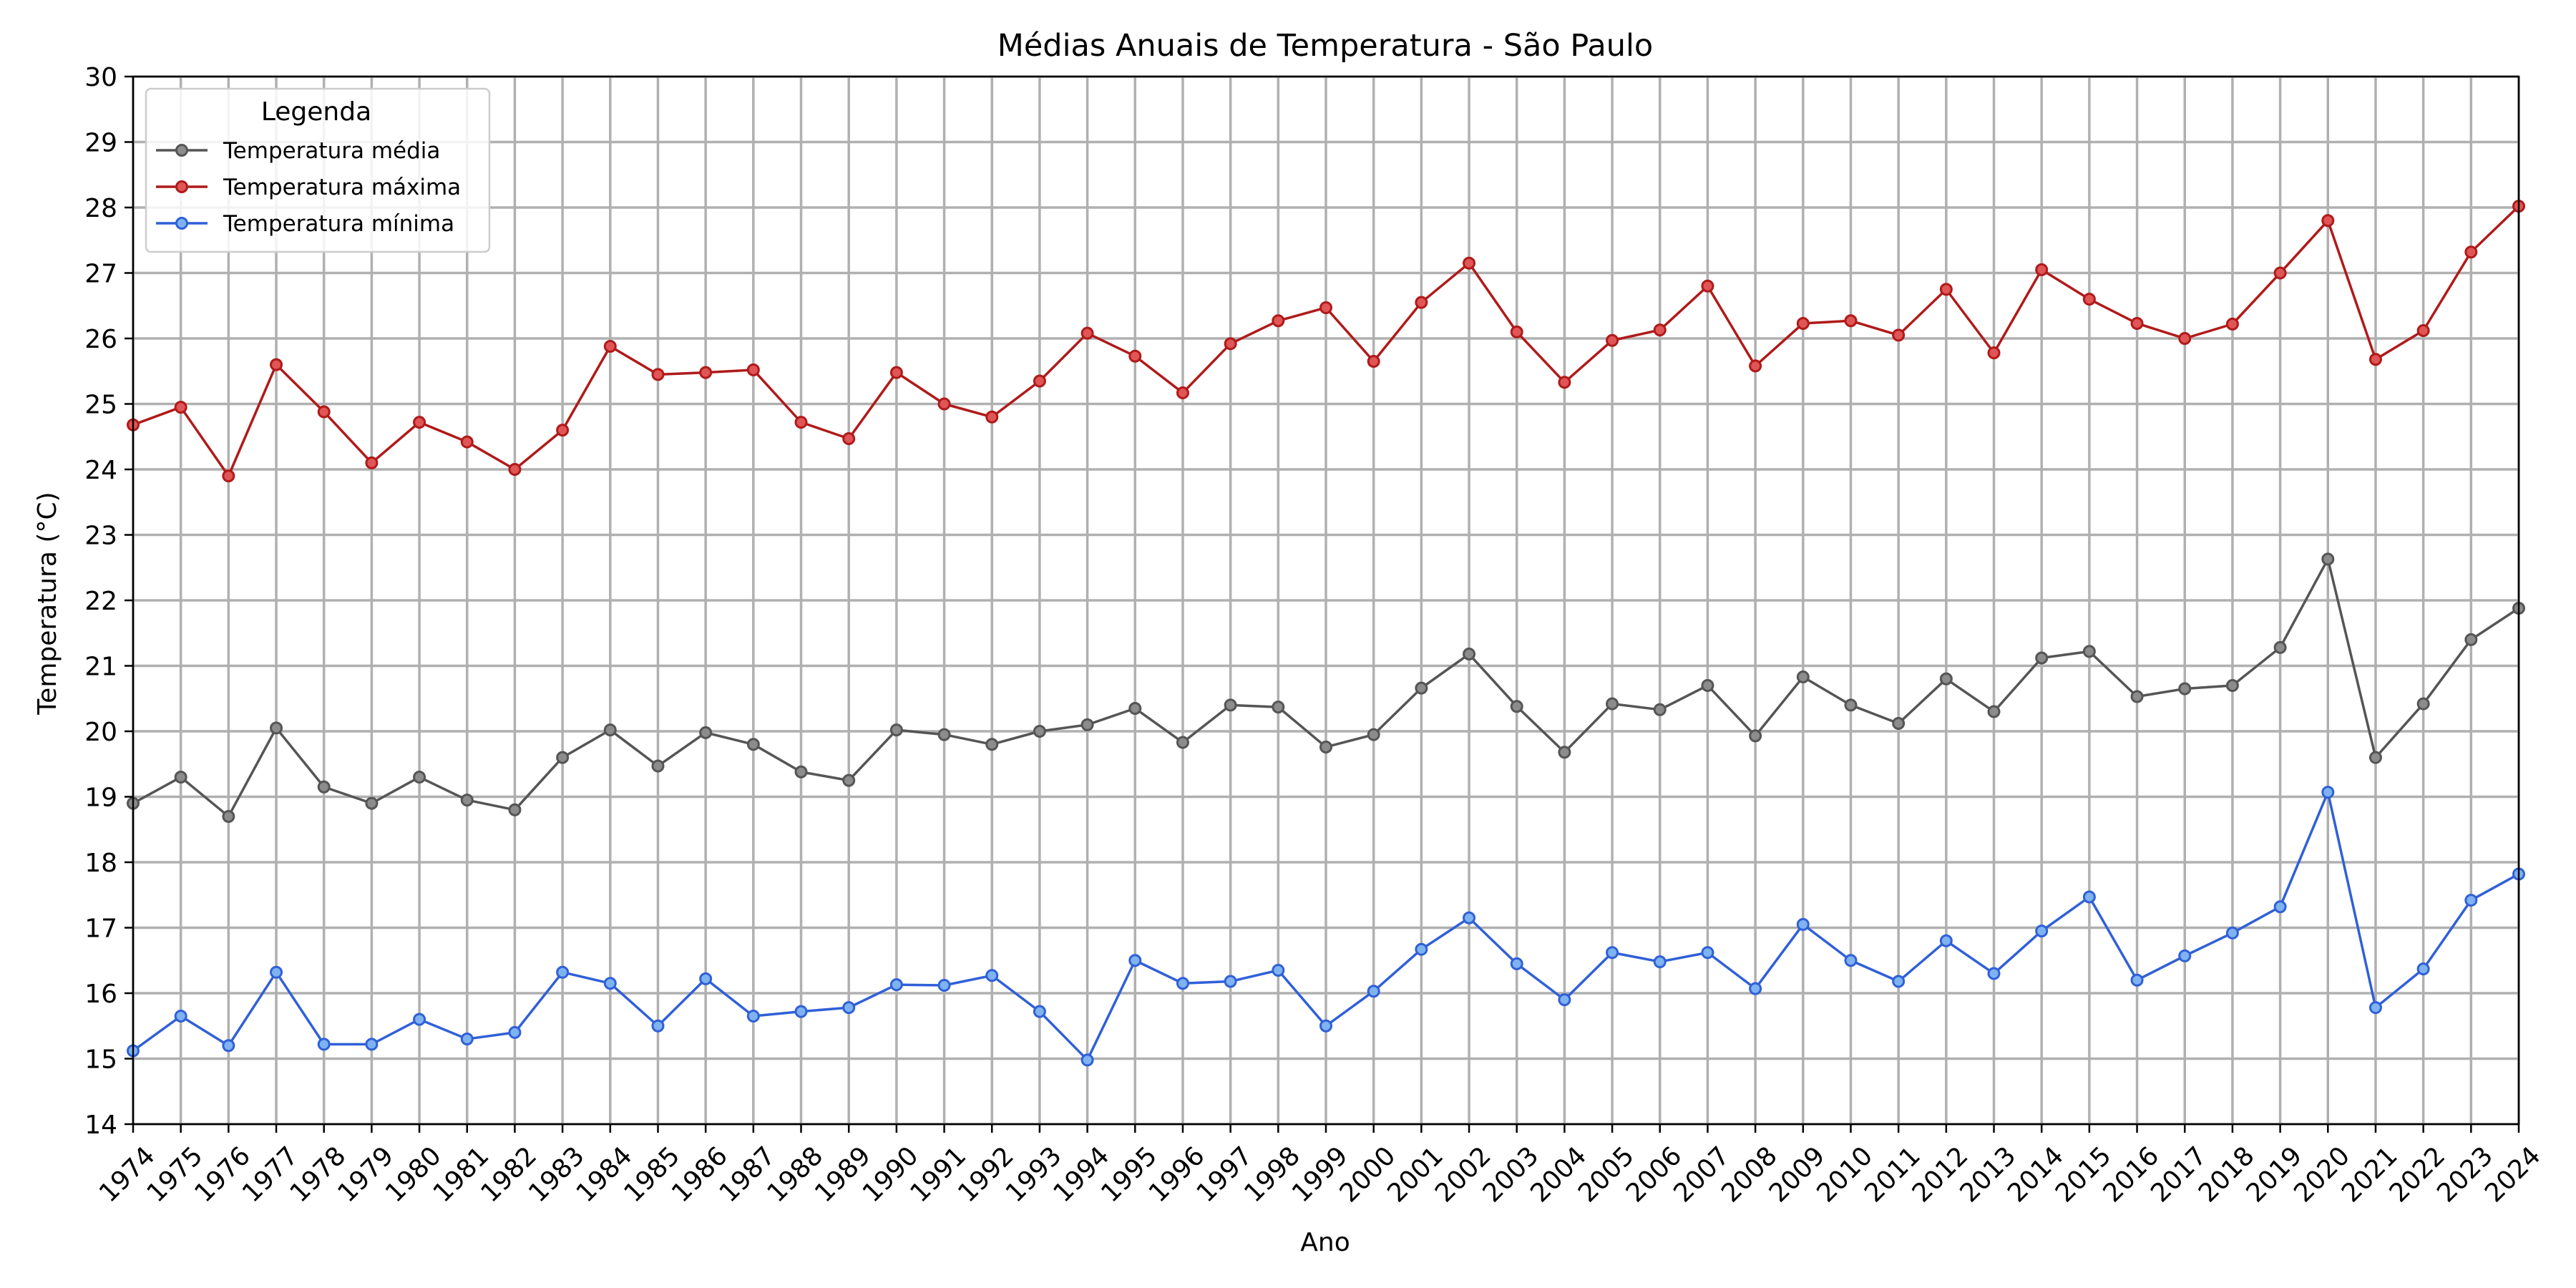  I want to click on legend-title: Legenda, so click(316, 112).